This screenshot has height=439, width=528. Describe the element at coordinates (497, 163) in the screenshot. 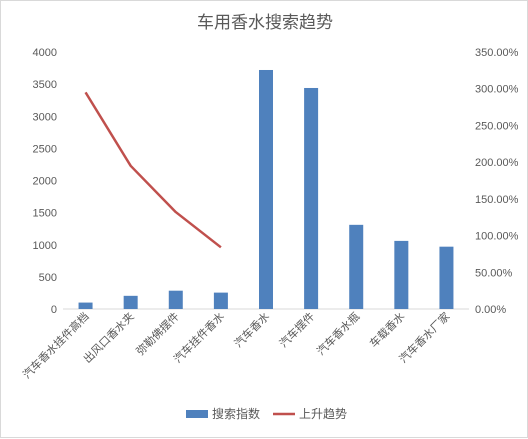

I see `y-right-tick-label: 200.00%` at that location.